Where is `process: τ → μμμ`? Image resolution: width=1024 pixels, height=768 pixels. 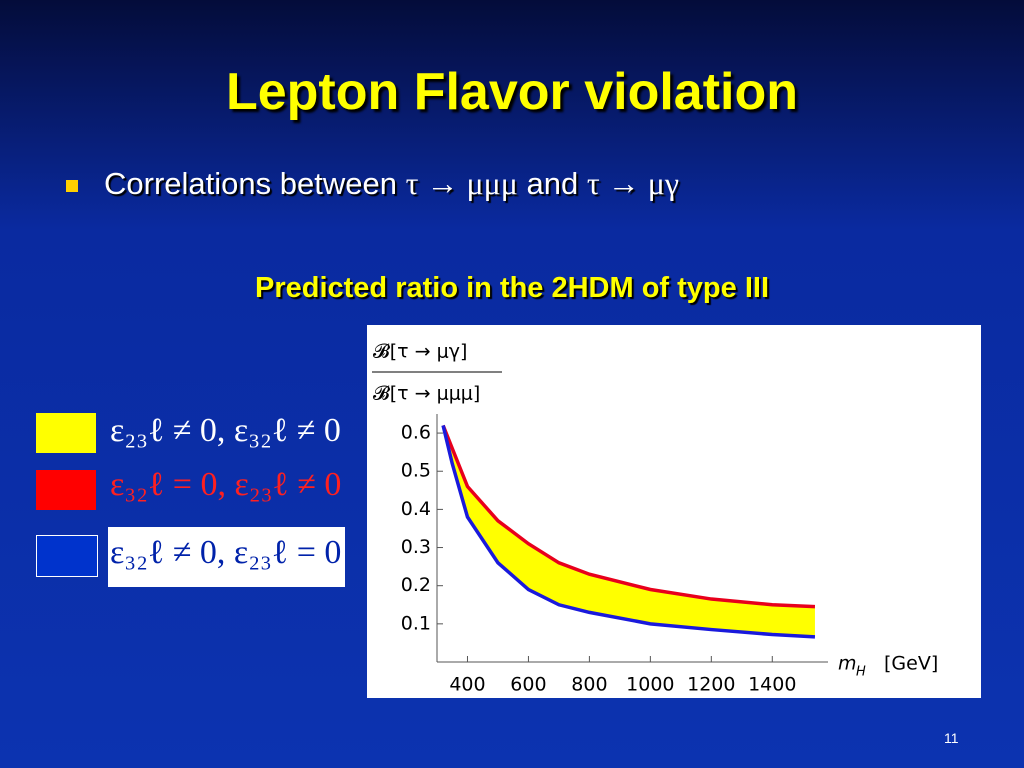 process: τ → μμμ is located at coordinates (461, 183).